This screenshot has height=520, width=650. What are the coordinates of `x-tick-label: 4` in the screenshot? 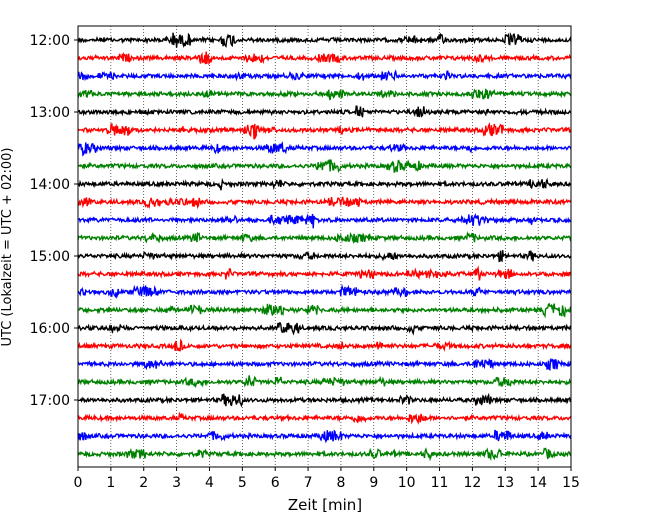 It's located at (209, 483).